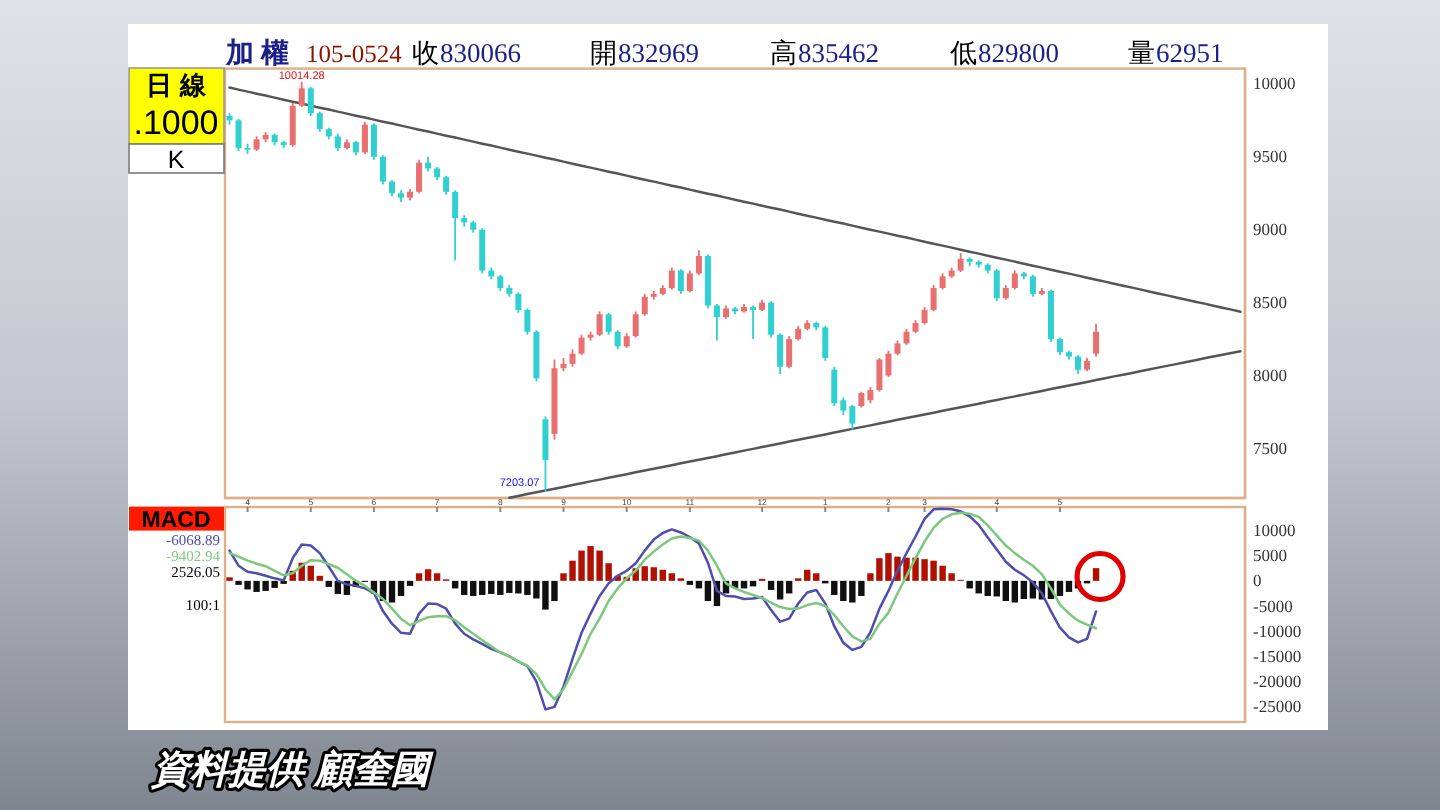  I want to click on y-tick-label: 8500, so click(1270, 302).